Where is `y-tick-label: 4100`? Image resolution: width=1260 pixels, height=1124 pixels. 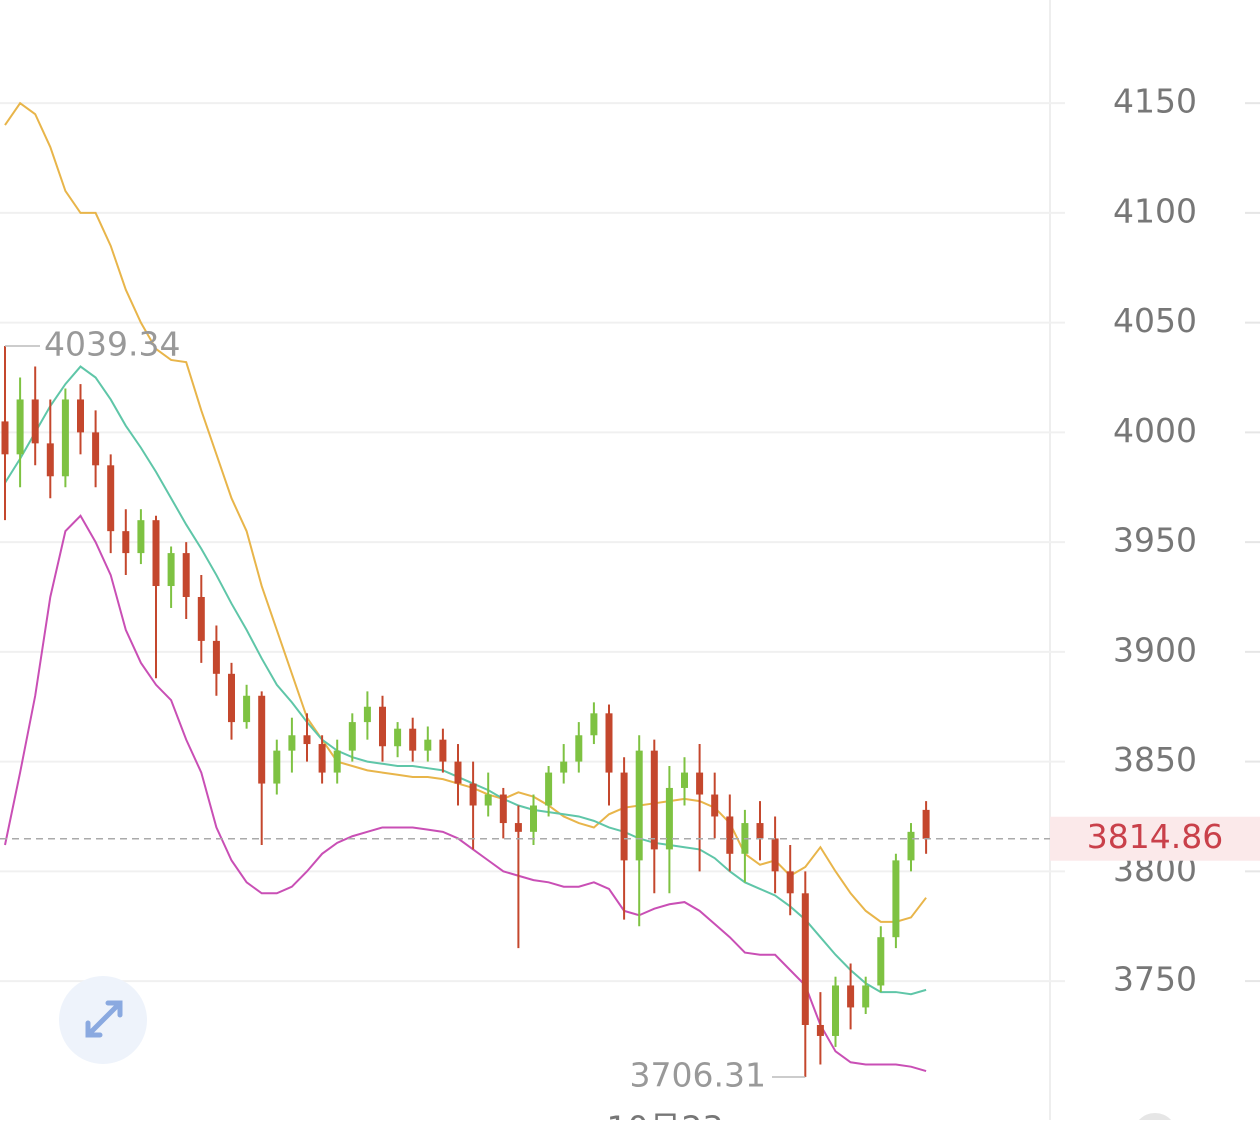
y-tick-label: 4100 is located at coordinates (1155, 210).